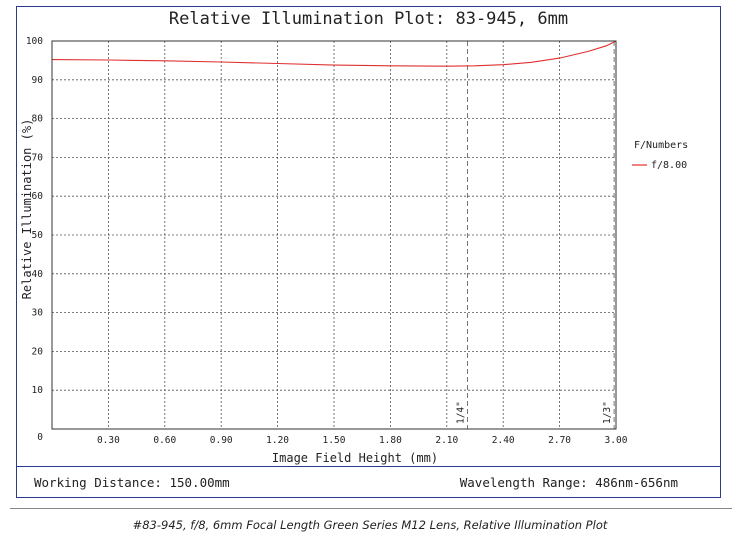  Describe the element at coordinates (616, 440) in the screenshot. I see `x-tick-label: 3.00` at that location.